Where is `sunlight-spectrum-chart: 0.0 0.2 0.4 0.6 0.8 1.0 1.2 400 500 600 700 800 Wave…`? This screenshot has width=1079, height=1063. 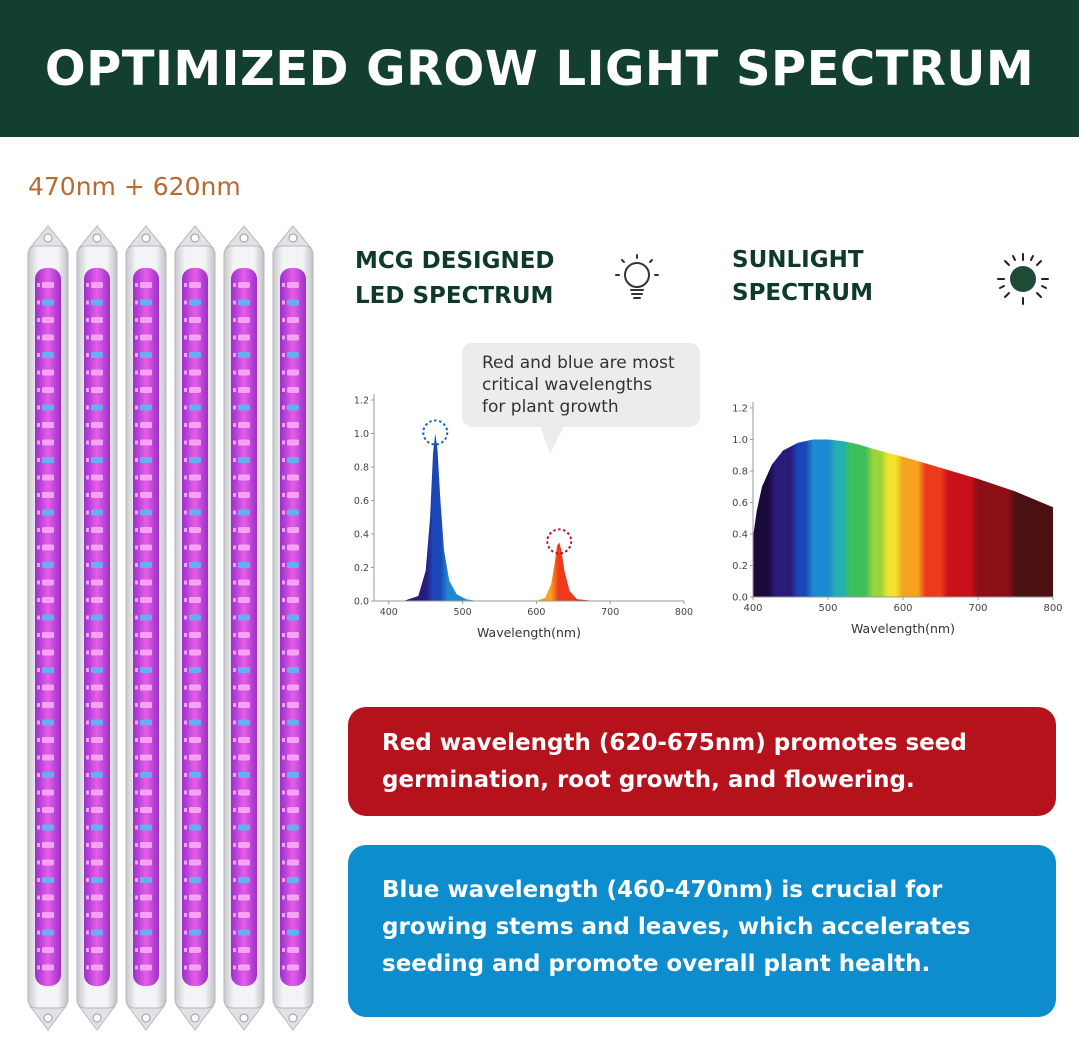
sunlight-spectrum-chart: 0.0 0.2 0.4 0.6 0.8 1.0 1.2 400 500 600 700 800 Wave… is located at coordinates (897, 519).